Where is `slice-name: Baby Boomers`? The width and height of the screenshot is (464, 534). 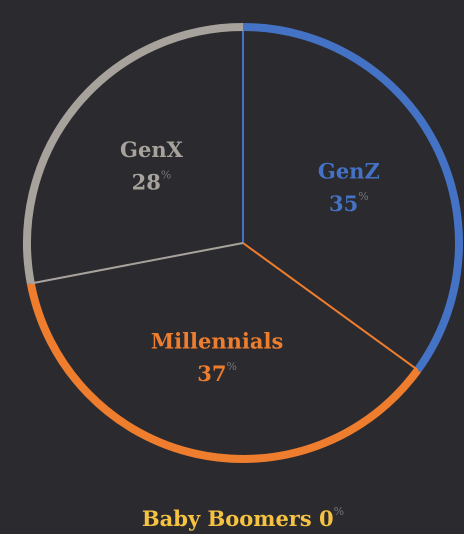 slice-name: Baby Boomers is located at coordinates (227, 518).